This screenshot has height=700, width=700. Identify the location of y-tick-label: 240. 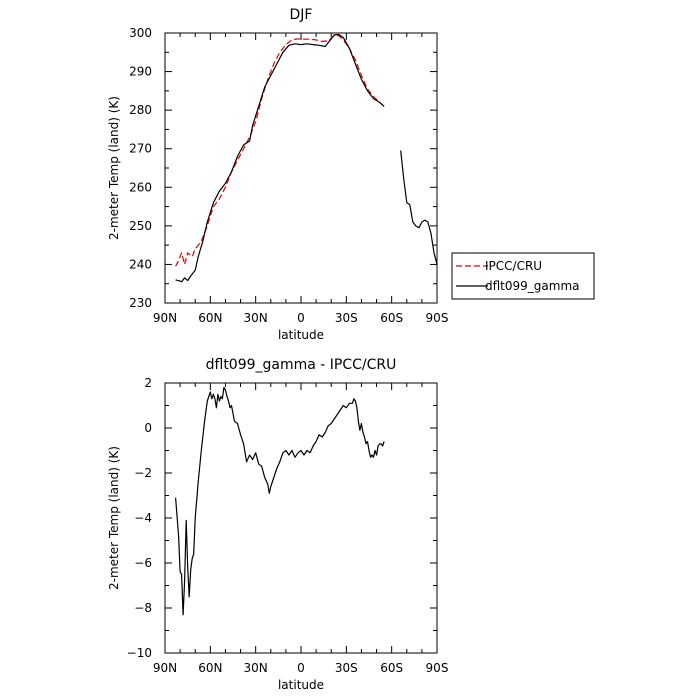
(140, 264).